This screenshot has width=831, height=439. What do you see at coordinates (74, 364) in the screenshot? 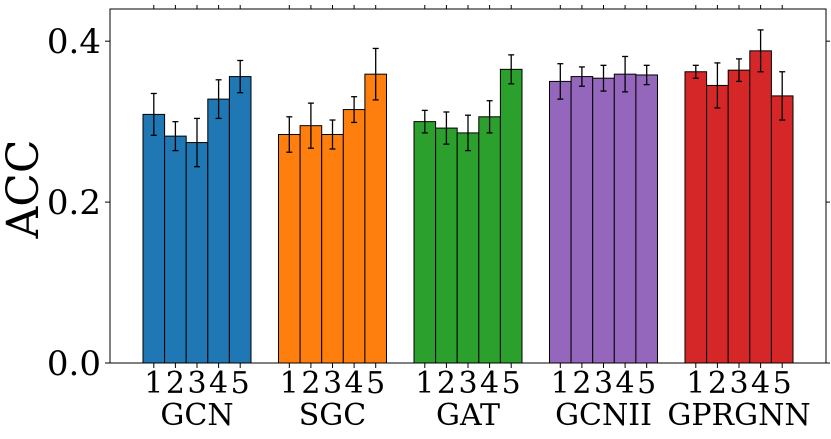
I see `y-tick-label-0.0: 0.0` at bounding box center [74, 364].